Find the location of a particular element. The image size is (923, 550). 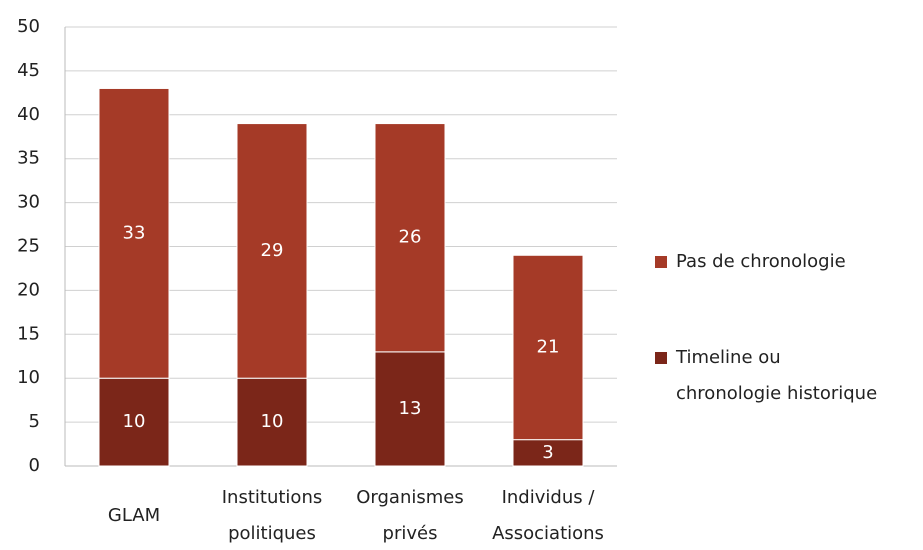

y-tick-label: 20 is located at coordinates (28, 289).